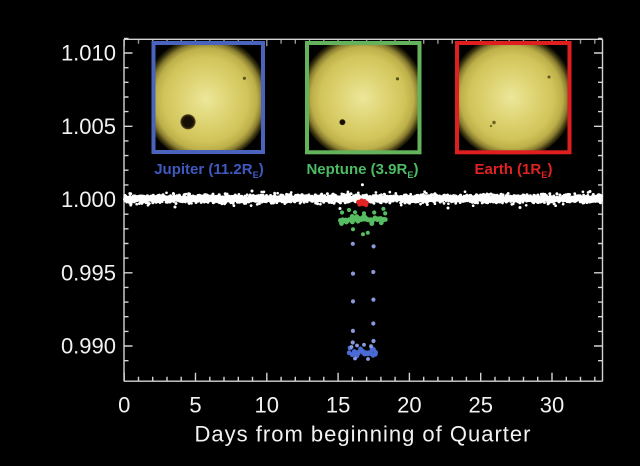  What do you see at coordinates (88, 199) in the screenshot?
I see `svg-text: 1.000` at bounding box center [88, 199].